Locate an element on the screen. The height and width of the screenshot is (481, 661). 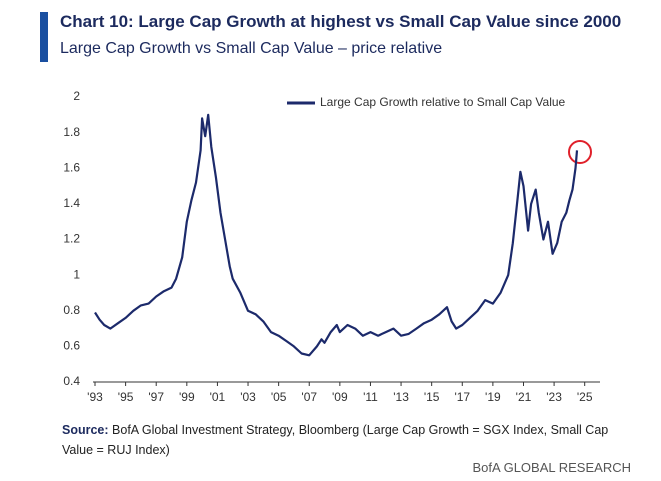
x-tick-label: '07 is located at coordinates (309, 397).